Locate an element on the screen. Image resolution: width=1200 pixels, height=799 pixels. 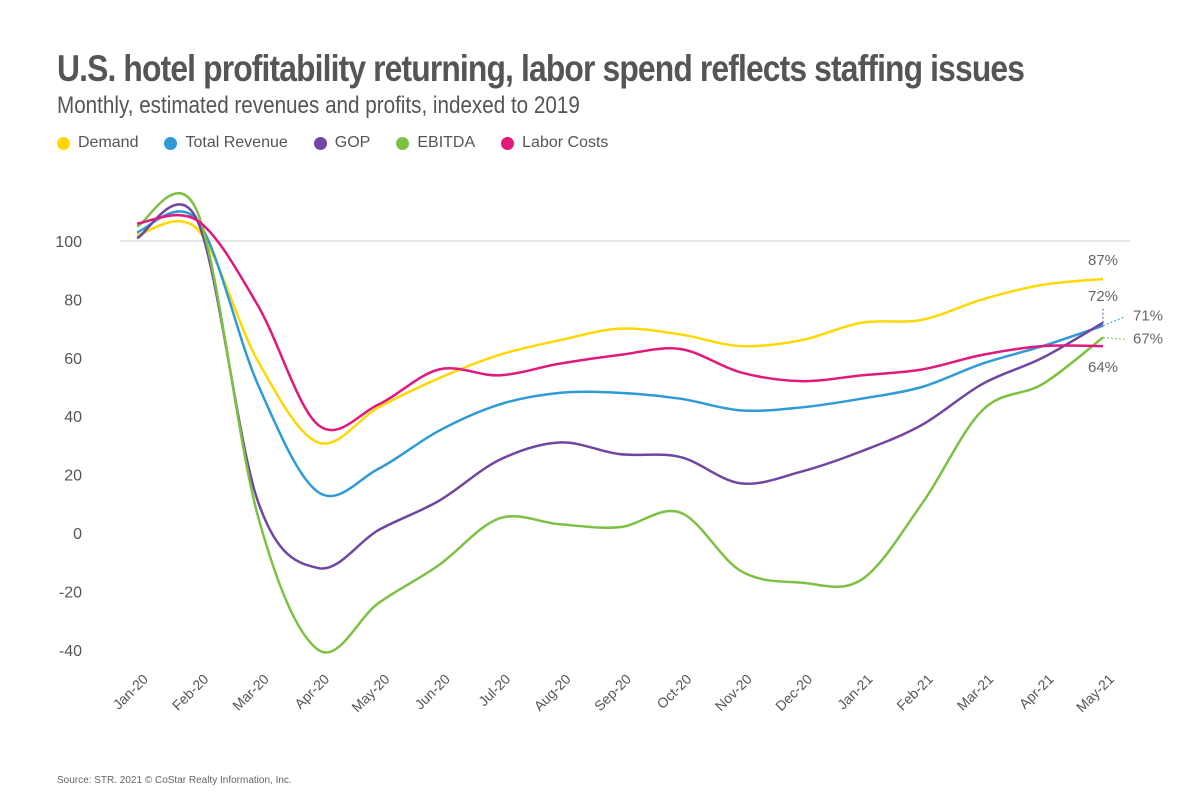
end-value-label: 87% is located at coordinates (1103, 260).